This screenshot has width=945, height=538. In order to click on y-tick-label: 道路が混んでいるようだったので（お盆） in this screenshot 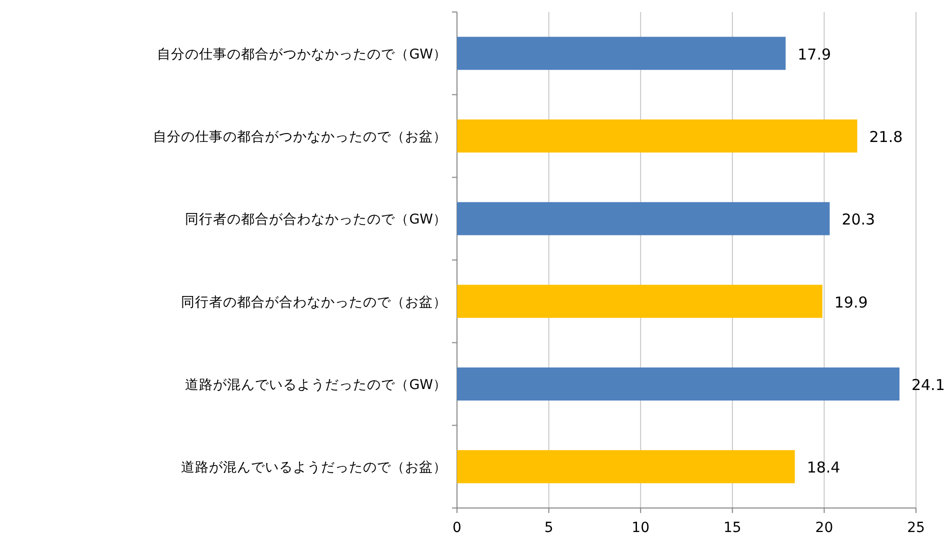, I will do `click(314, 468)`.